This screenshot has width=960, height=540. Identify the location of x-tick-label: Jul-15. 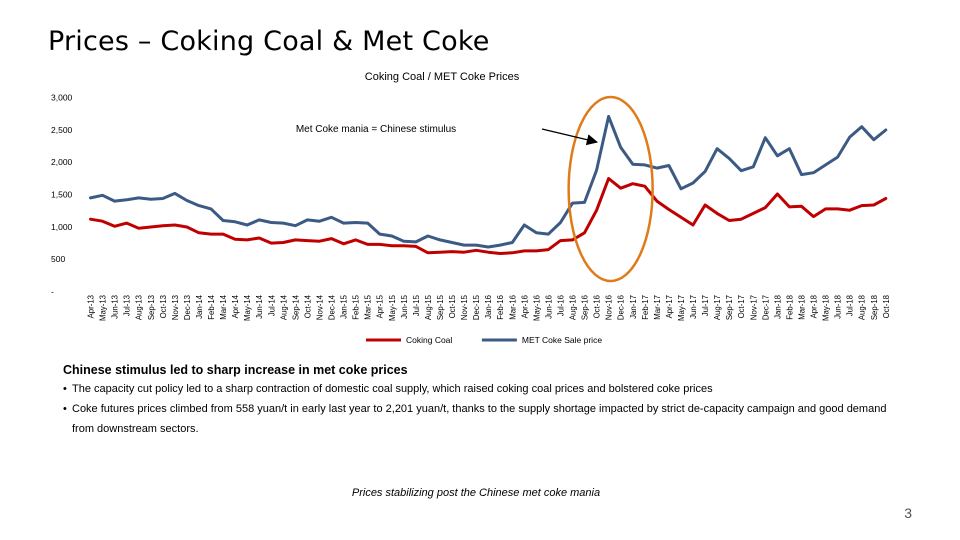
(416, 305).